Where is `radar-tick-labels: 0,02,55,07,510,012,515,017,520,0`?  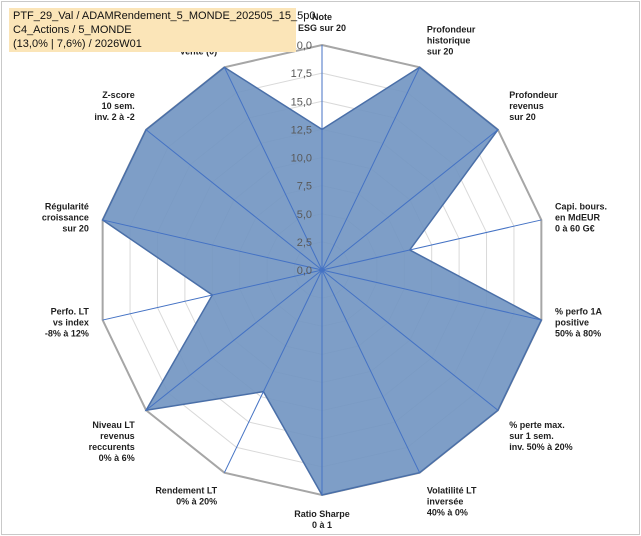
radar-tick-labels: 0,02,55,07,510,012,515,017,520,0 is located at coordinates (301, 158).